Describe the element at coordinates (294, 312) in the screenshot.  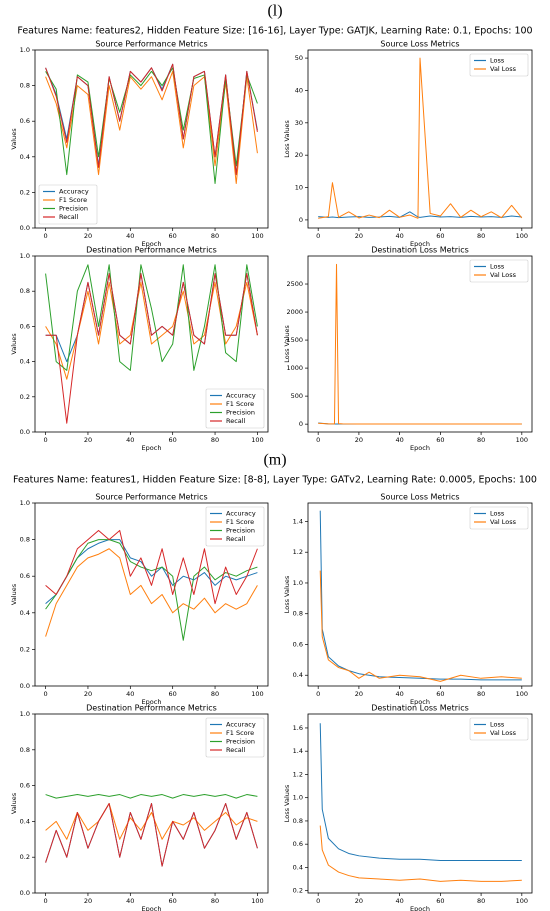
I see `y-tick-label: 2000` at that location.